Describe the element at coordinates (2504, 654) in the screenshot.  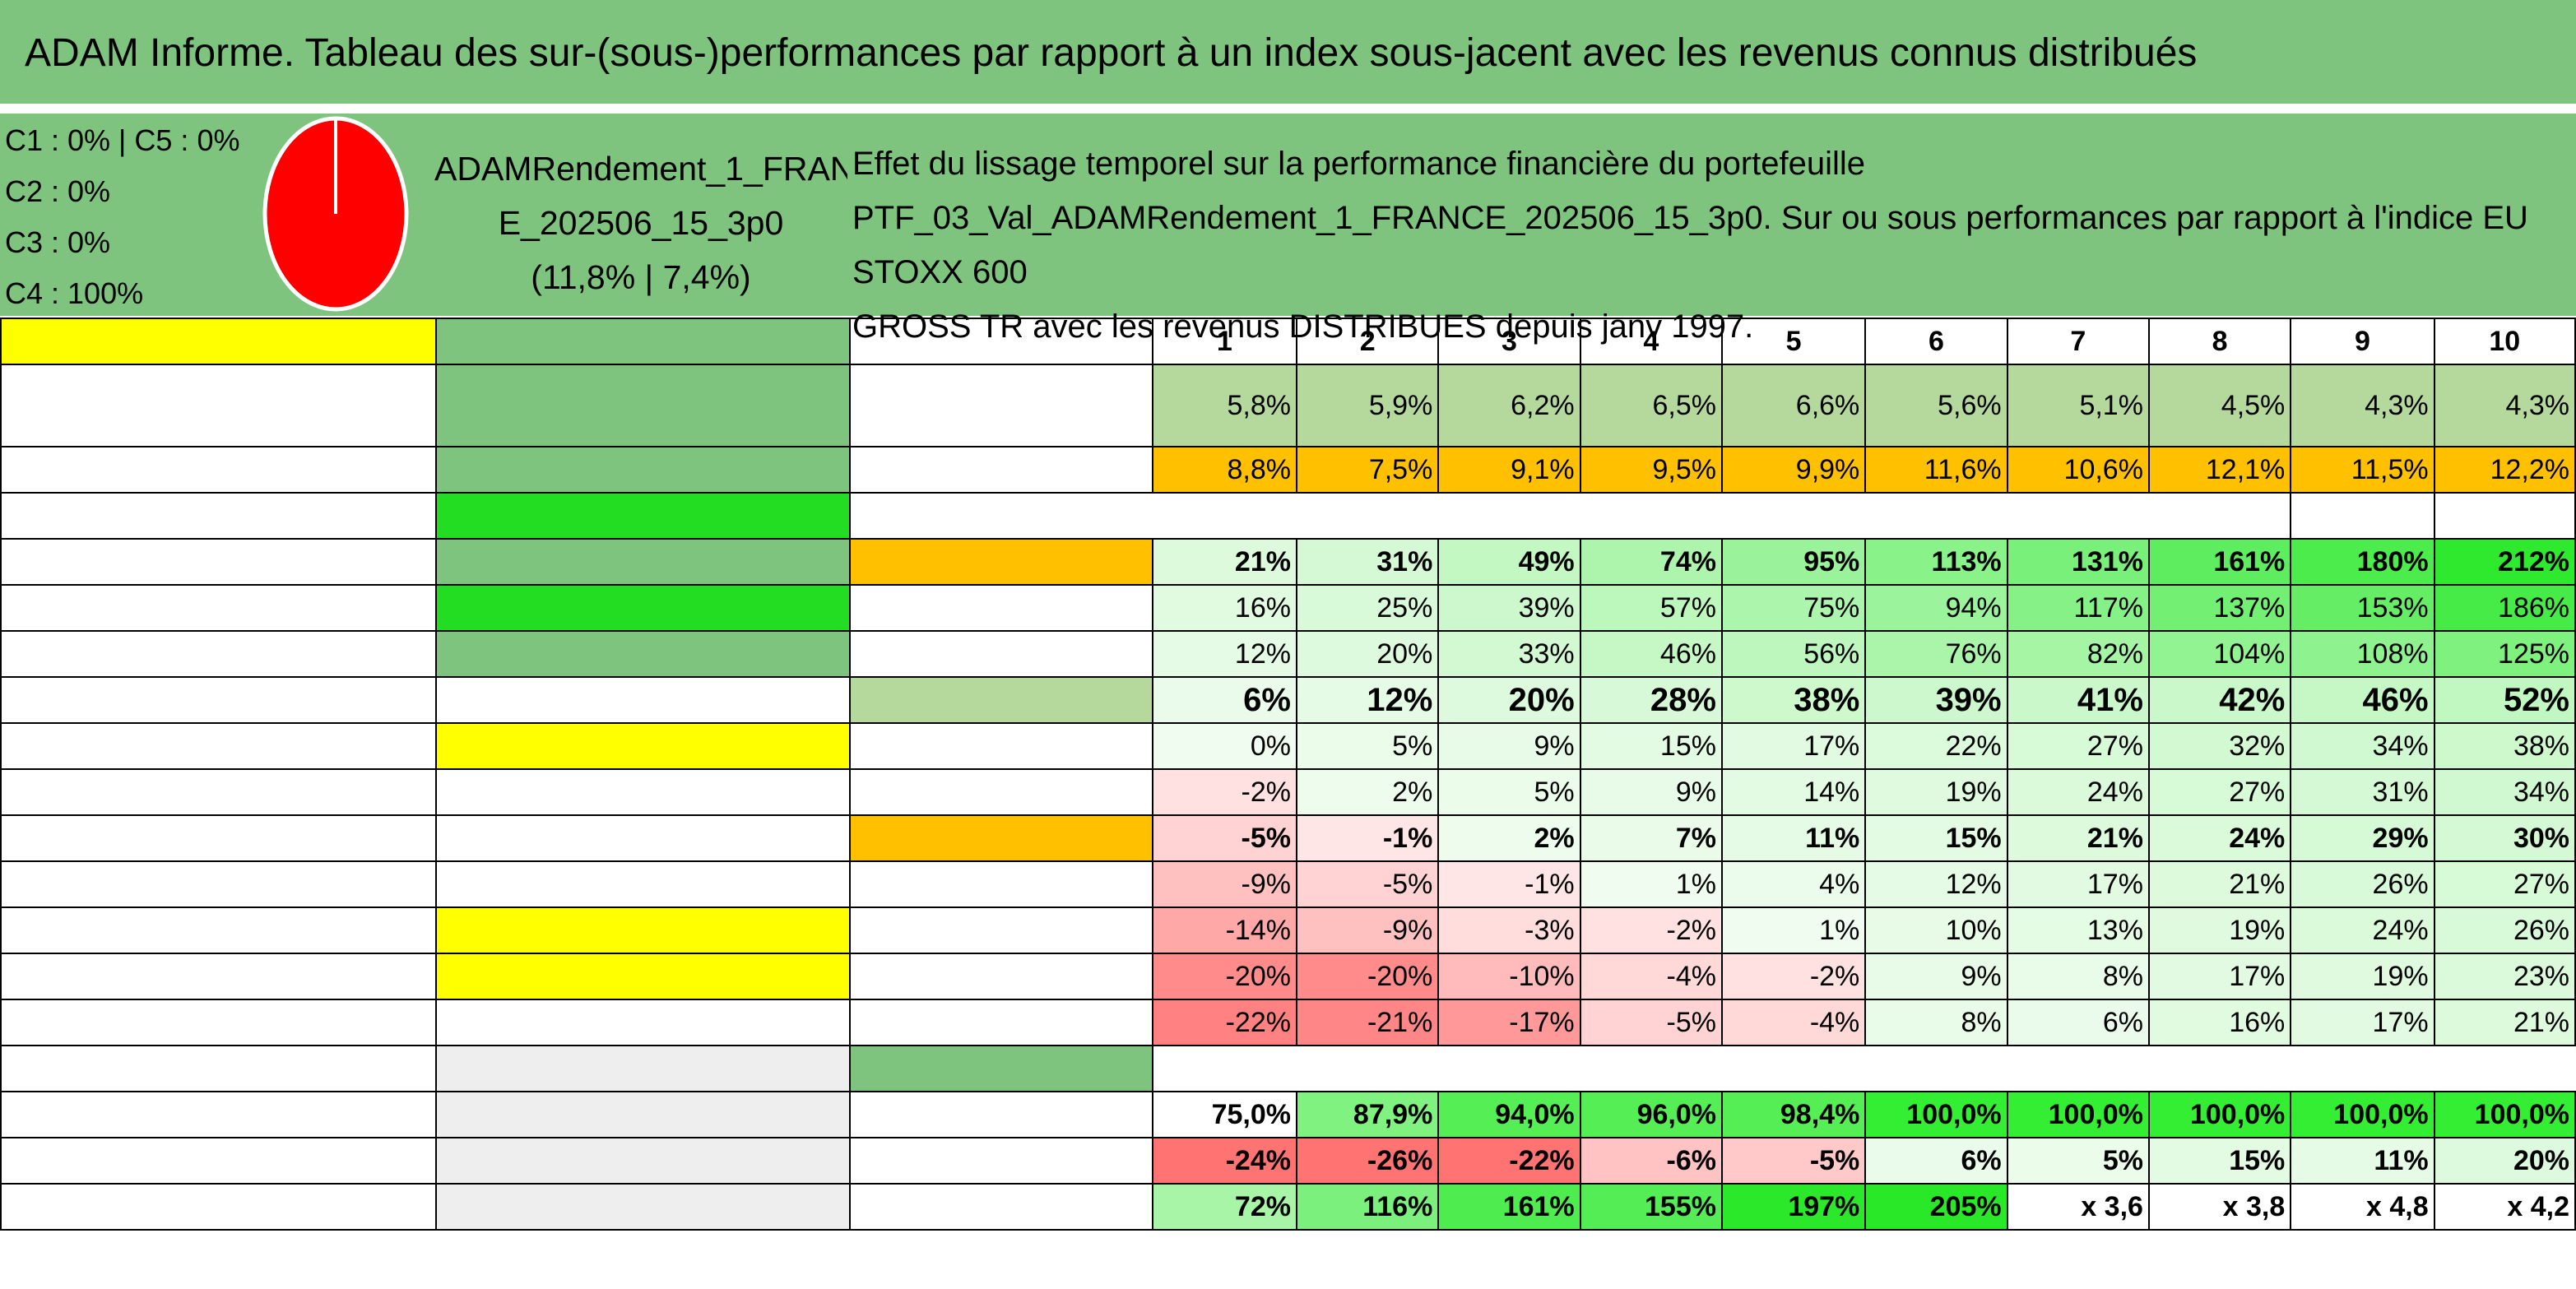
I see `quantile-value: 125%` at that location.